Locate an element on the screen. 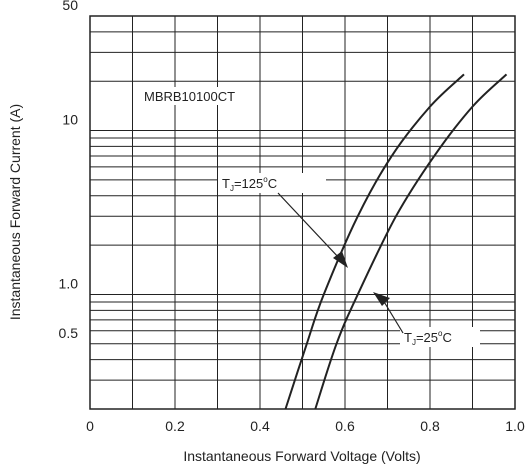  tj25-label: TJ=25oC is located at coordinates (428, 338).